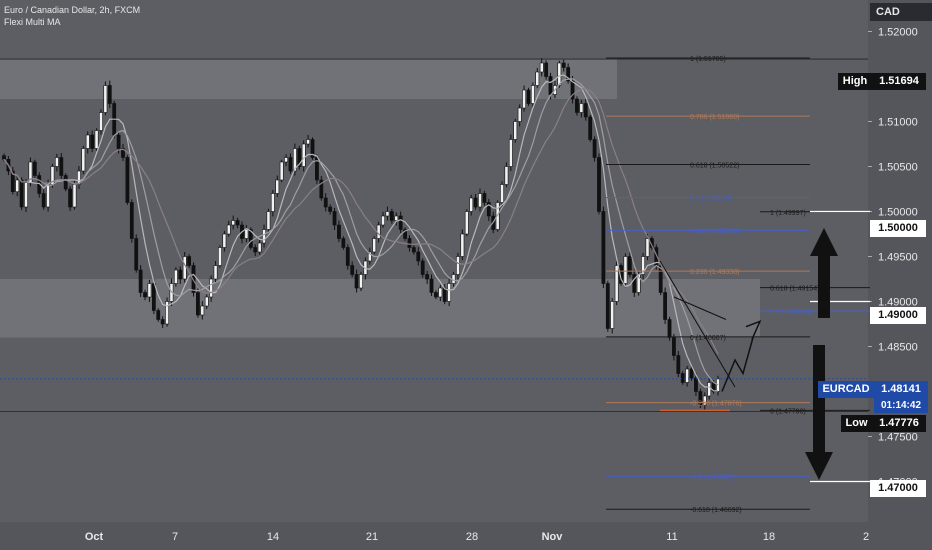  I want to click on fib-label-0-4: 0.382 (1.49790), so click(714, 231).